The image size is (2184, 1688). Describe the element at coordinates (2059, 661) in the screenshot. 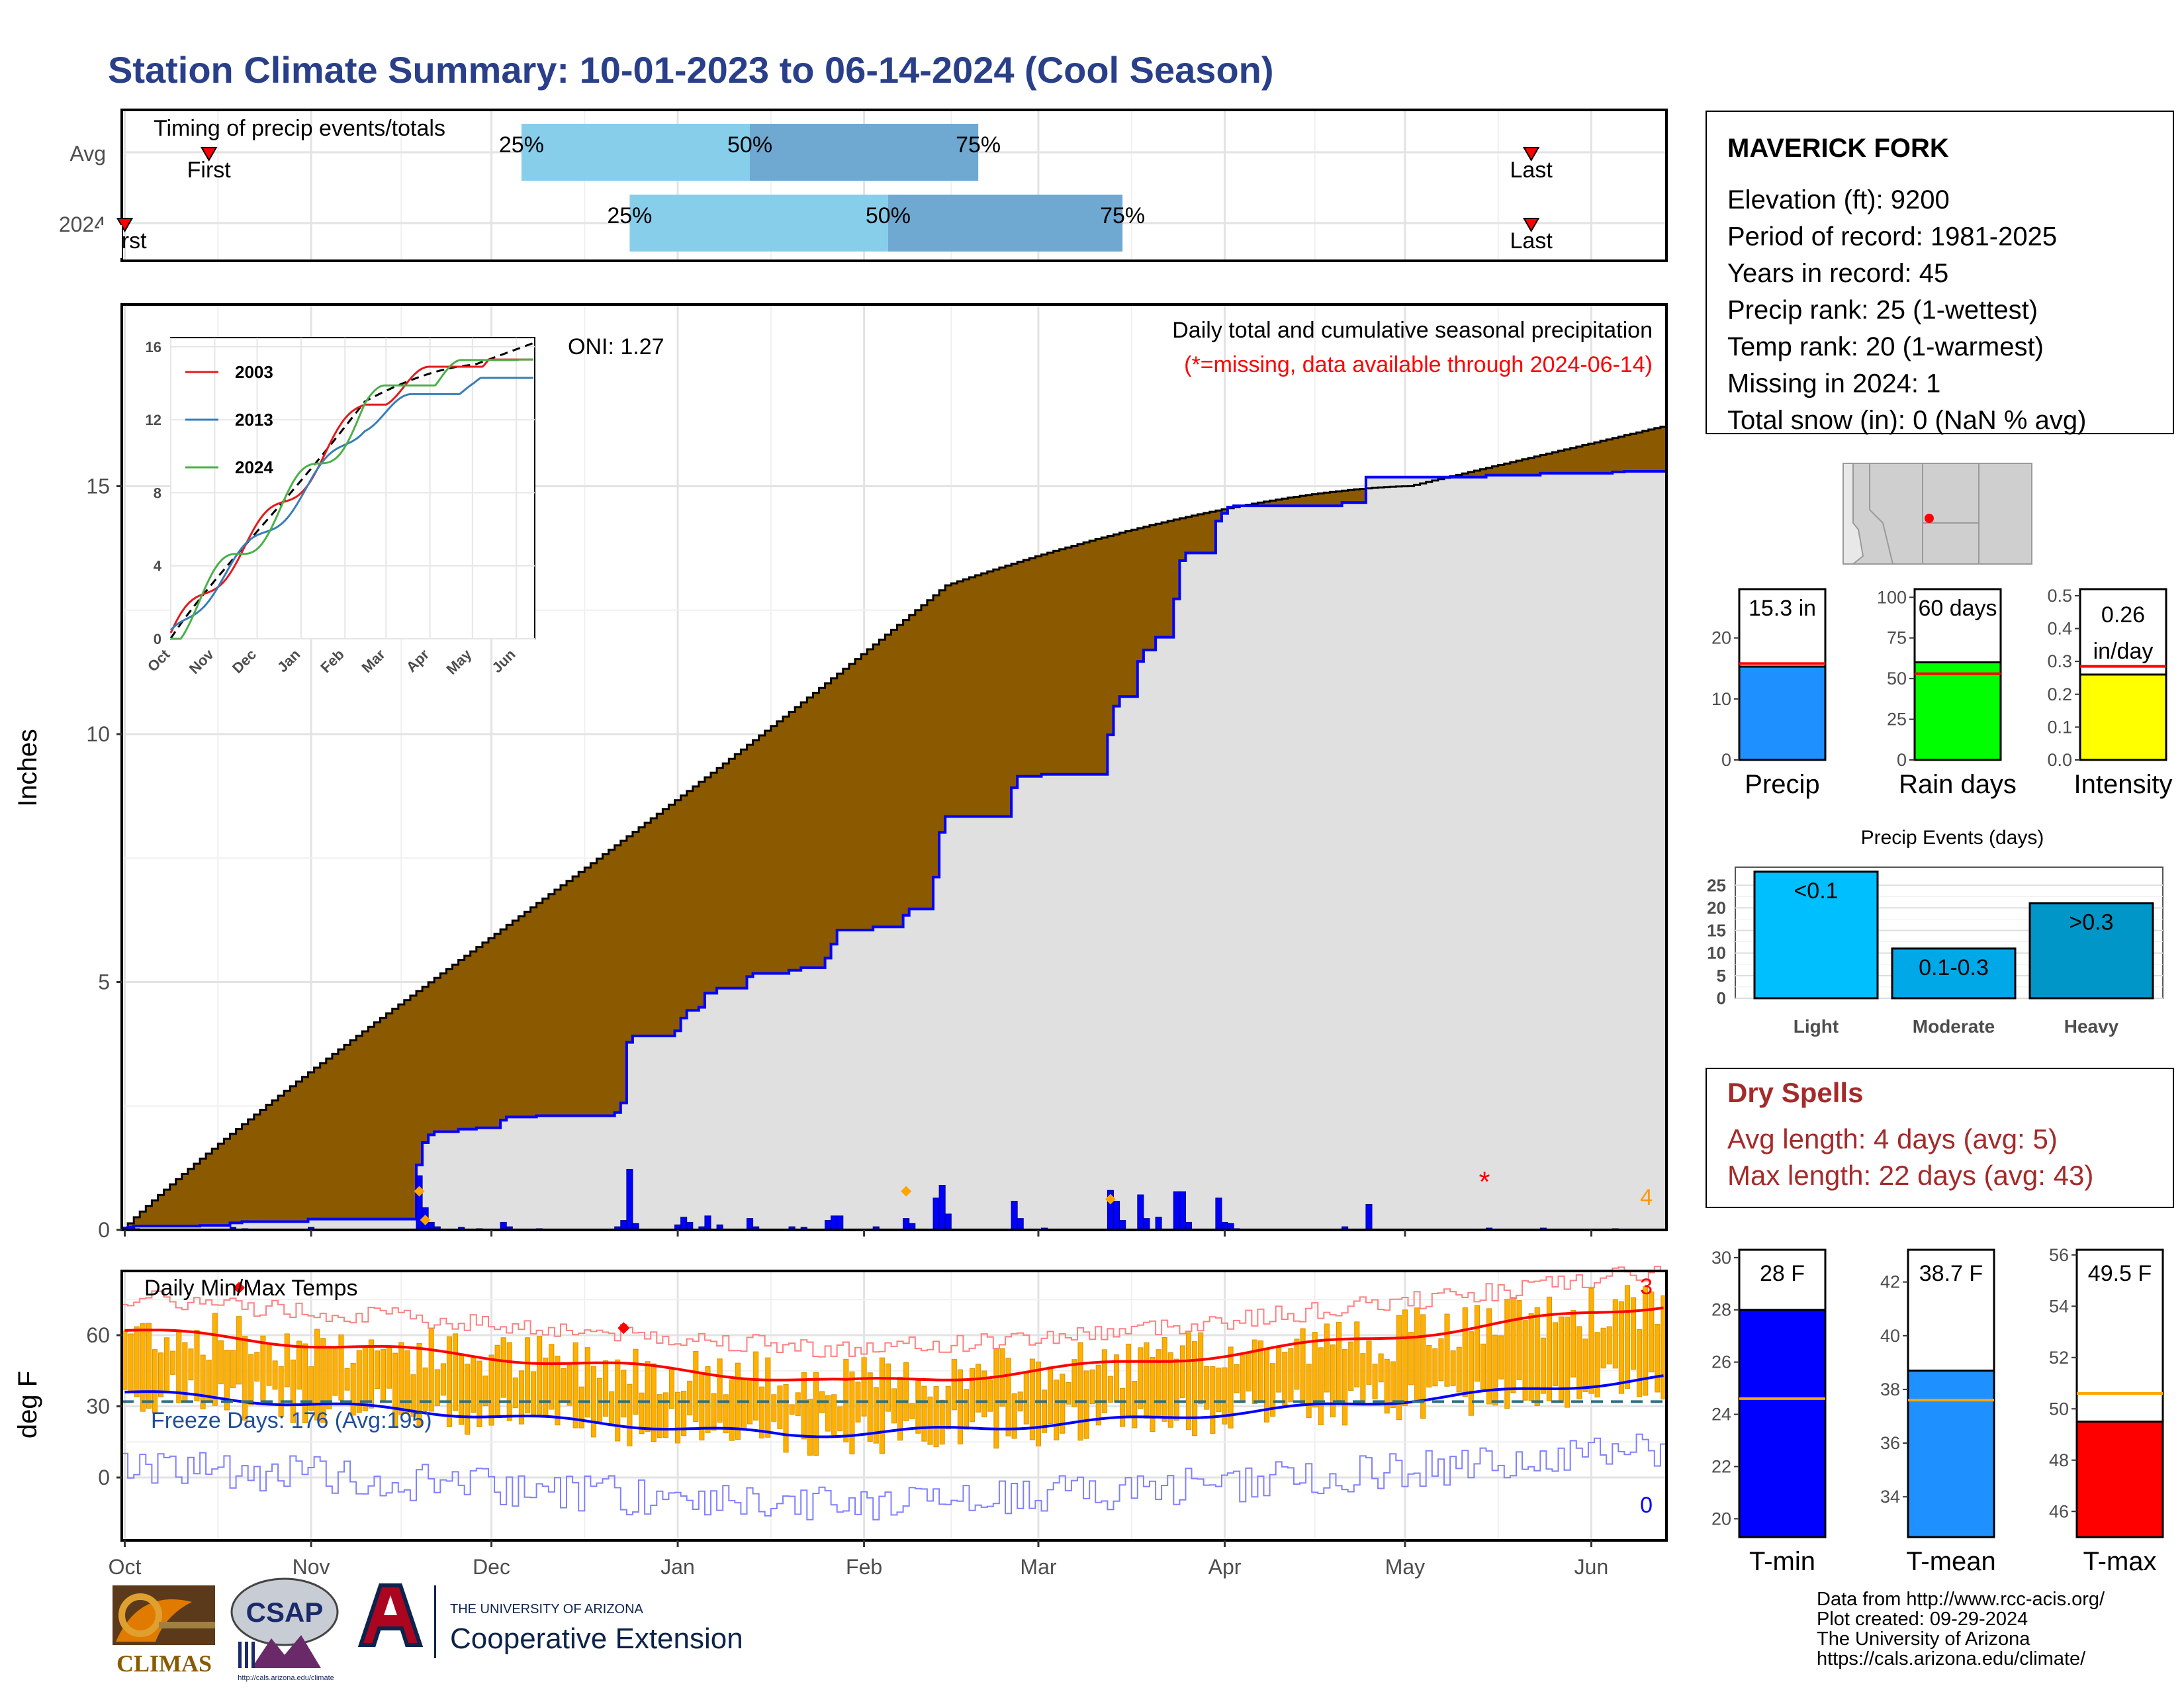

I see `mini-bar-tick-label: 0.3` at that location.